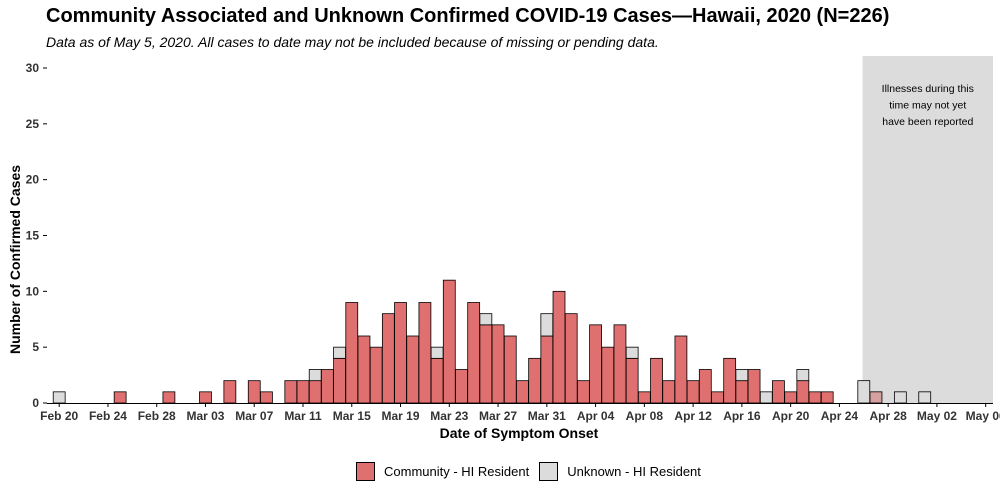 Image resolution: width=1000 pixels, height=500 pixels. Describe the element at coordinates (498, 416) in the screenshot. I see `x-tick-label: Mar 27` at that location.